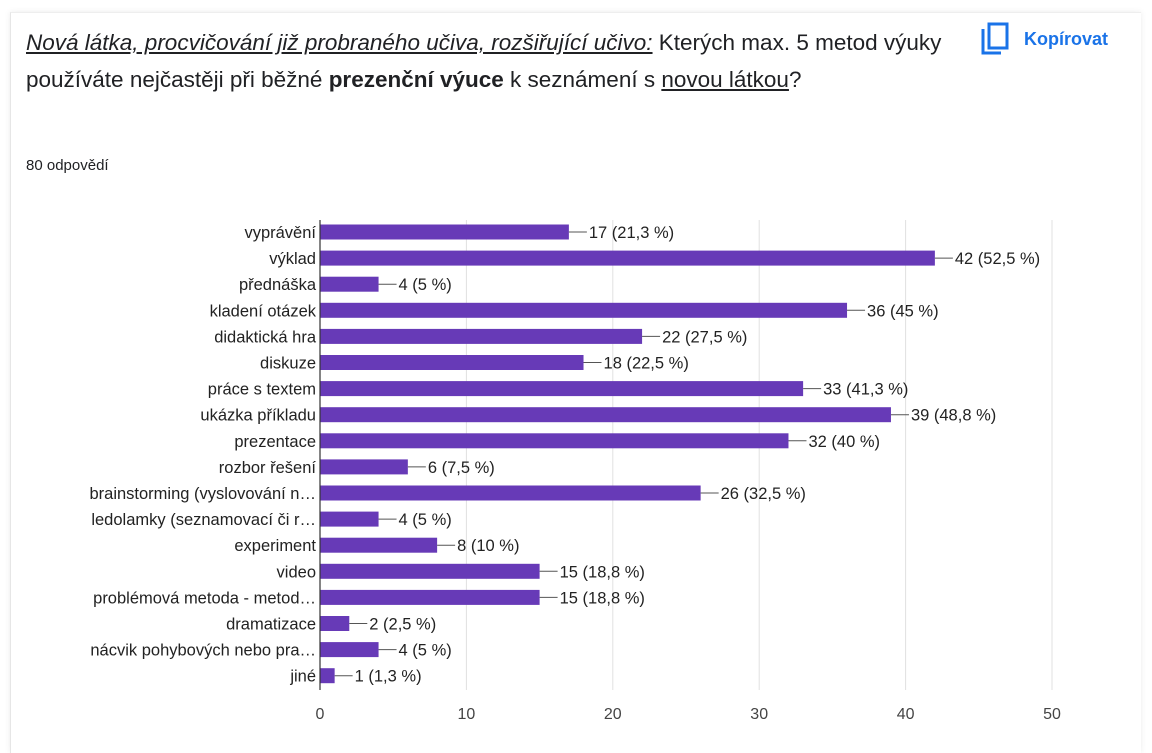  I want to click on category-label: prezentace, so click(275, 442).